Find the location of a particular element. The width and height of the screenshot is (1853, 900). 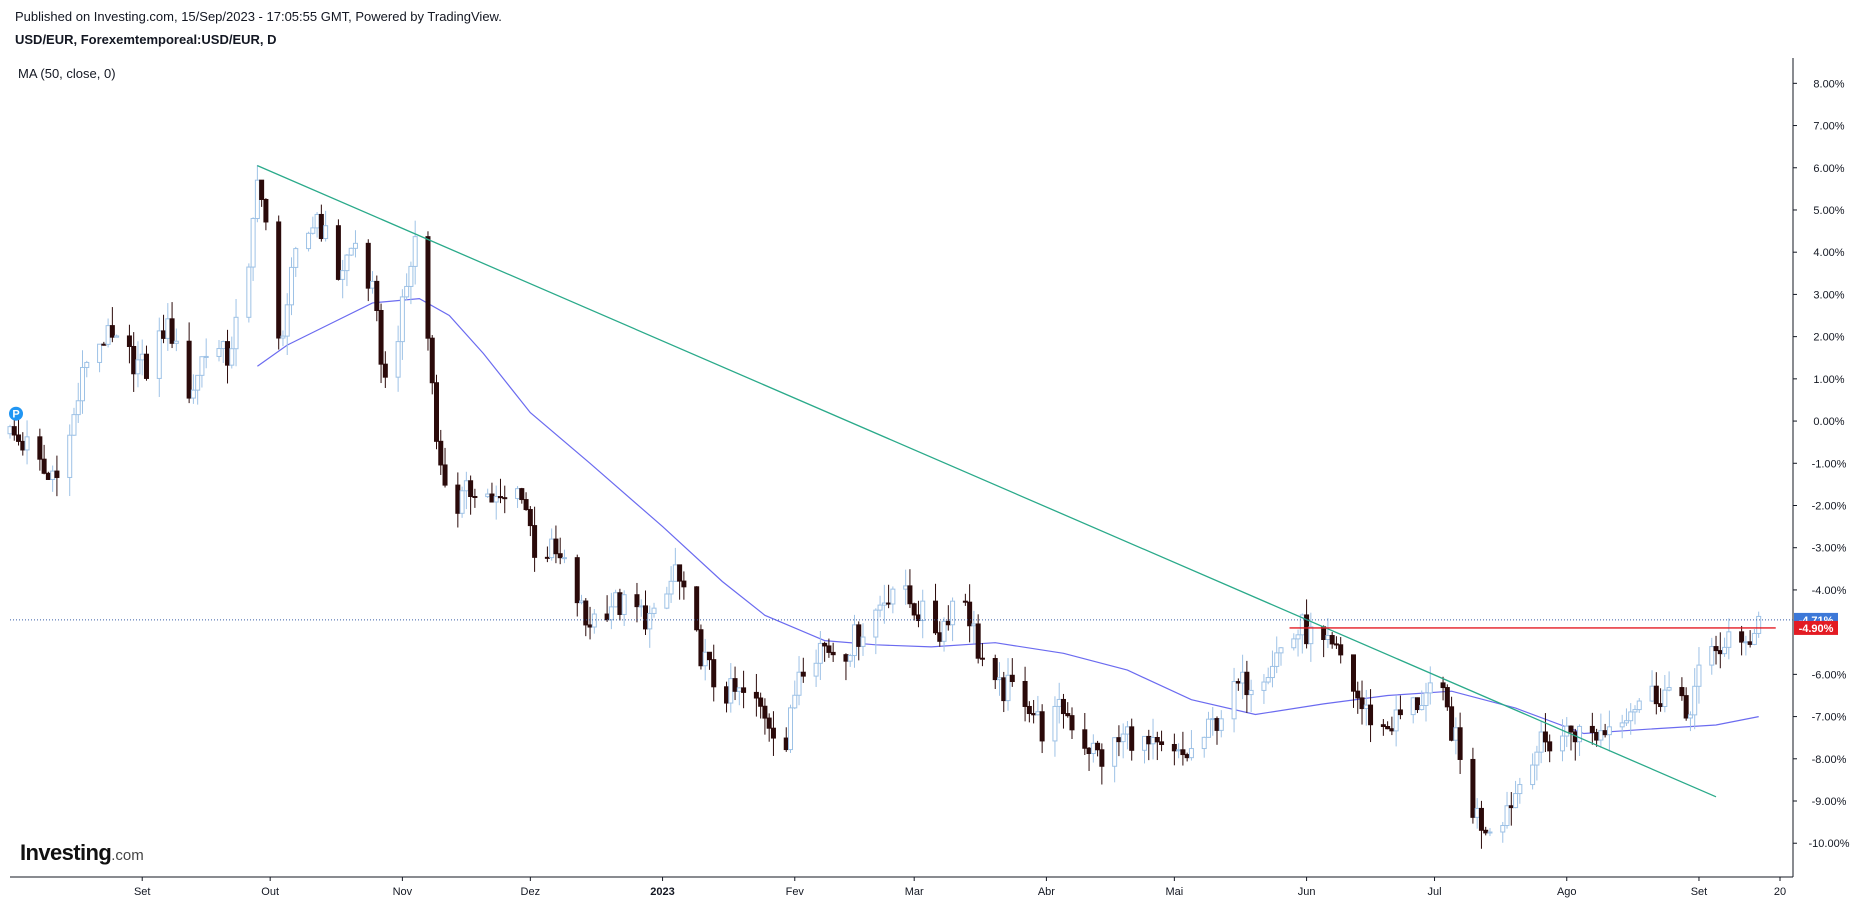

level-tag-bg is located at coordinates (1816, 627).